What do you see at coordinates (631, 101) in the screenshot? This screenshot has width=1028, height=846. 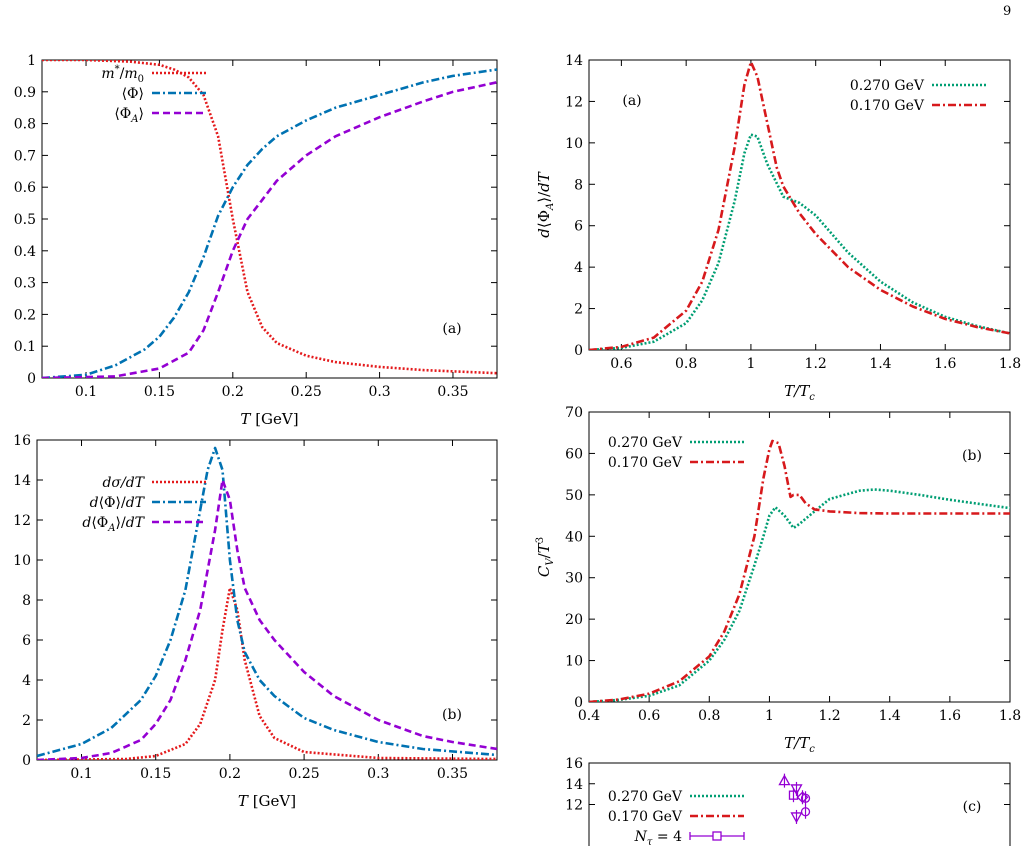 I see `panel-label: (a)` at bounding box center [631, 101].